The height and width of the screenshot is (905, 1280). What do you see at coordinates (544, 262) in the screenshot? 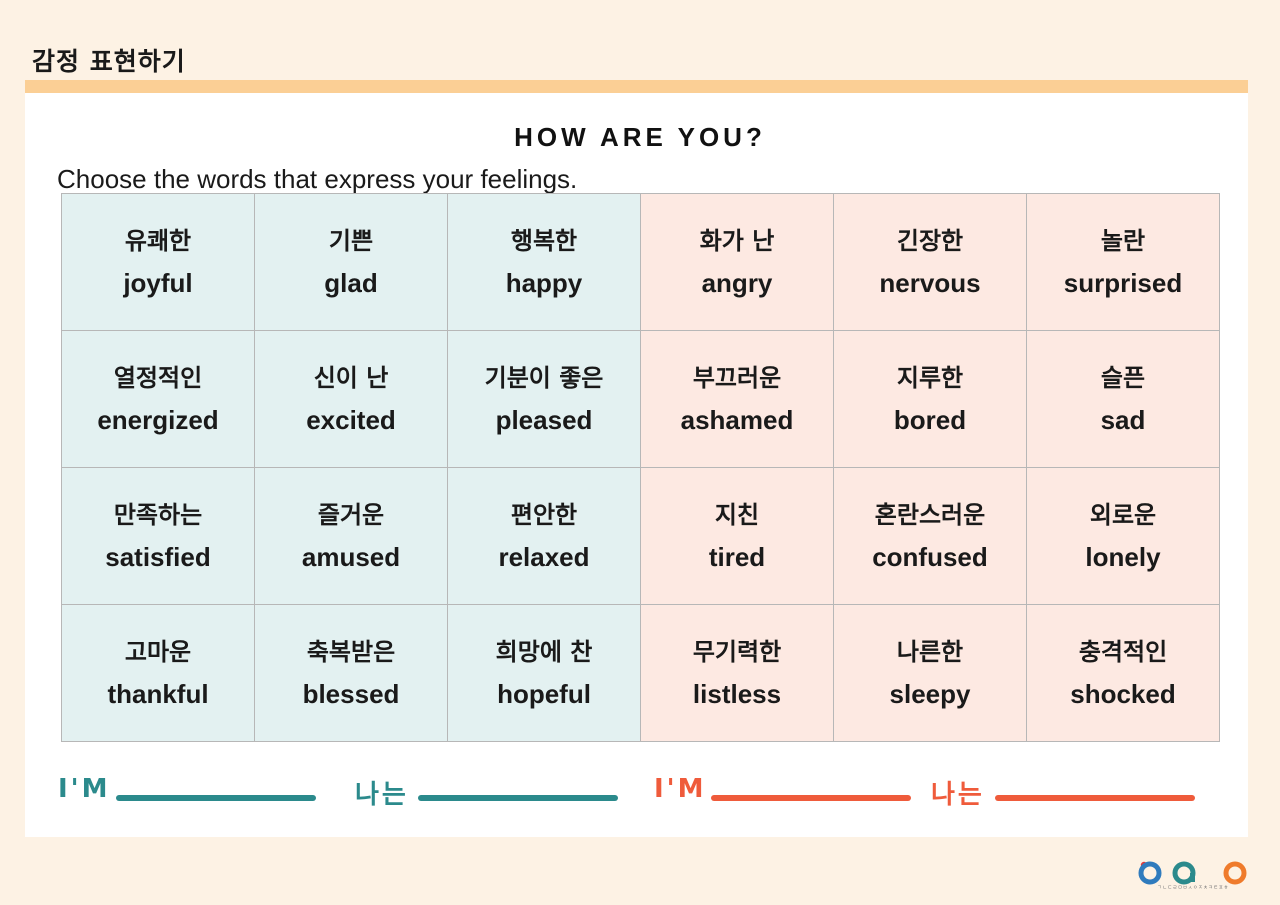
I see `feeling-cell-happy: 행복한 happy` at bounding box center [544, 262].